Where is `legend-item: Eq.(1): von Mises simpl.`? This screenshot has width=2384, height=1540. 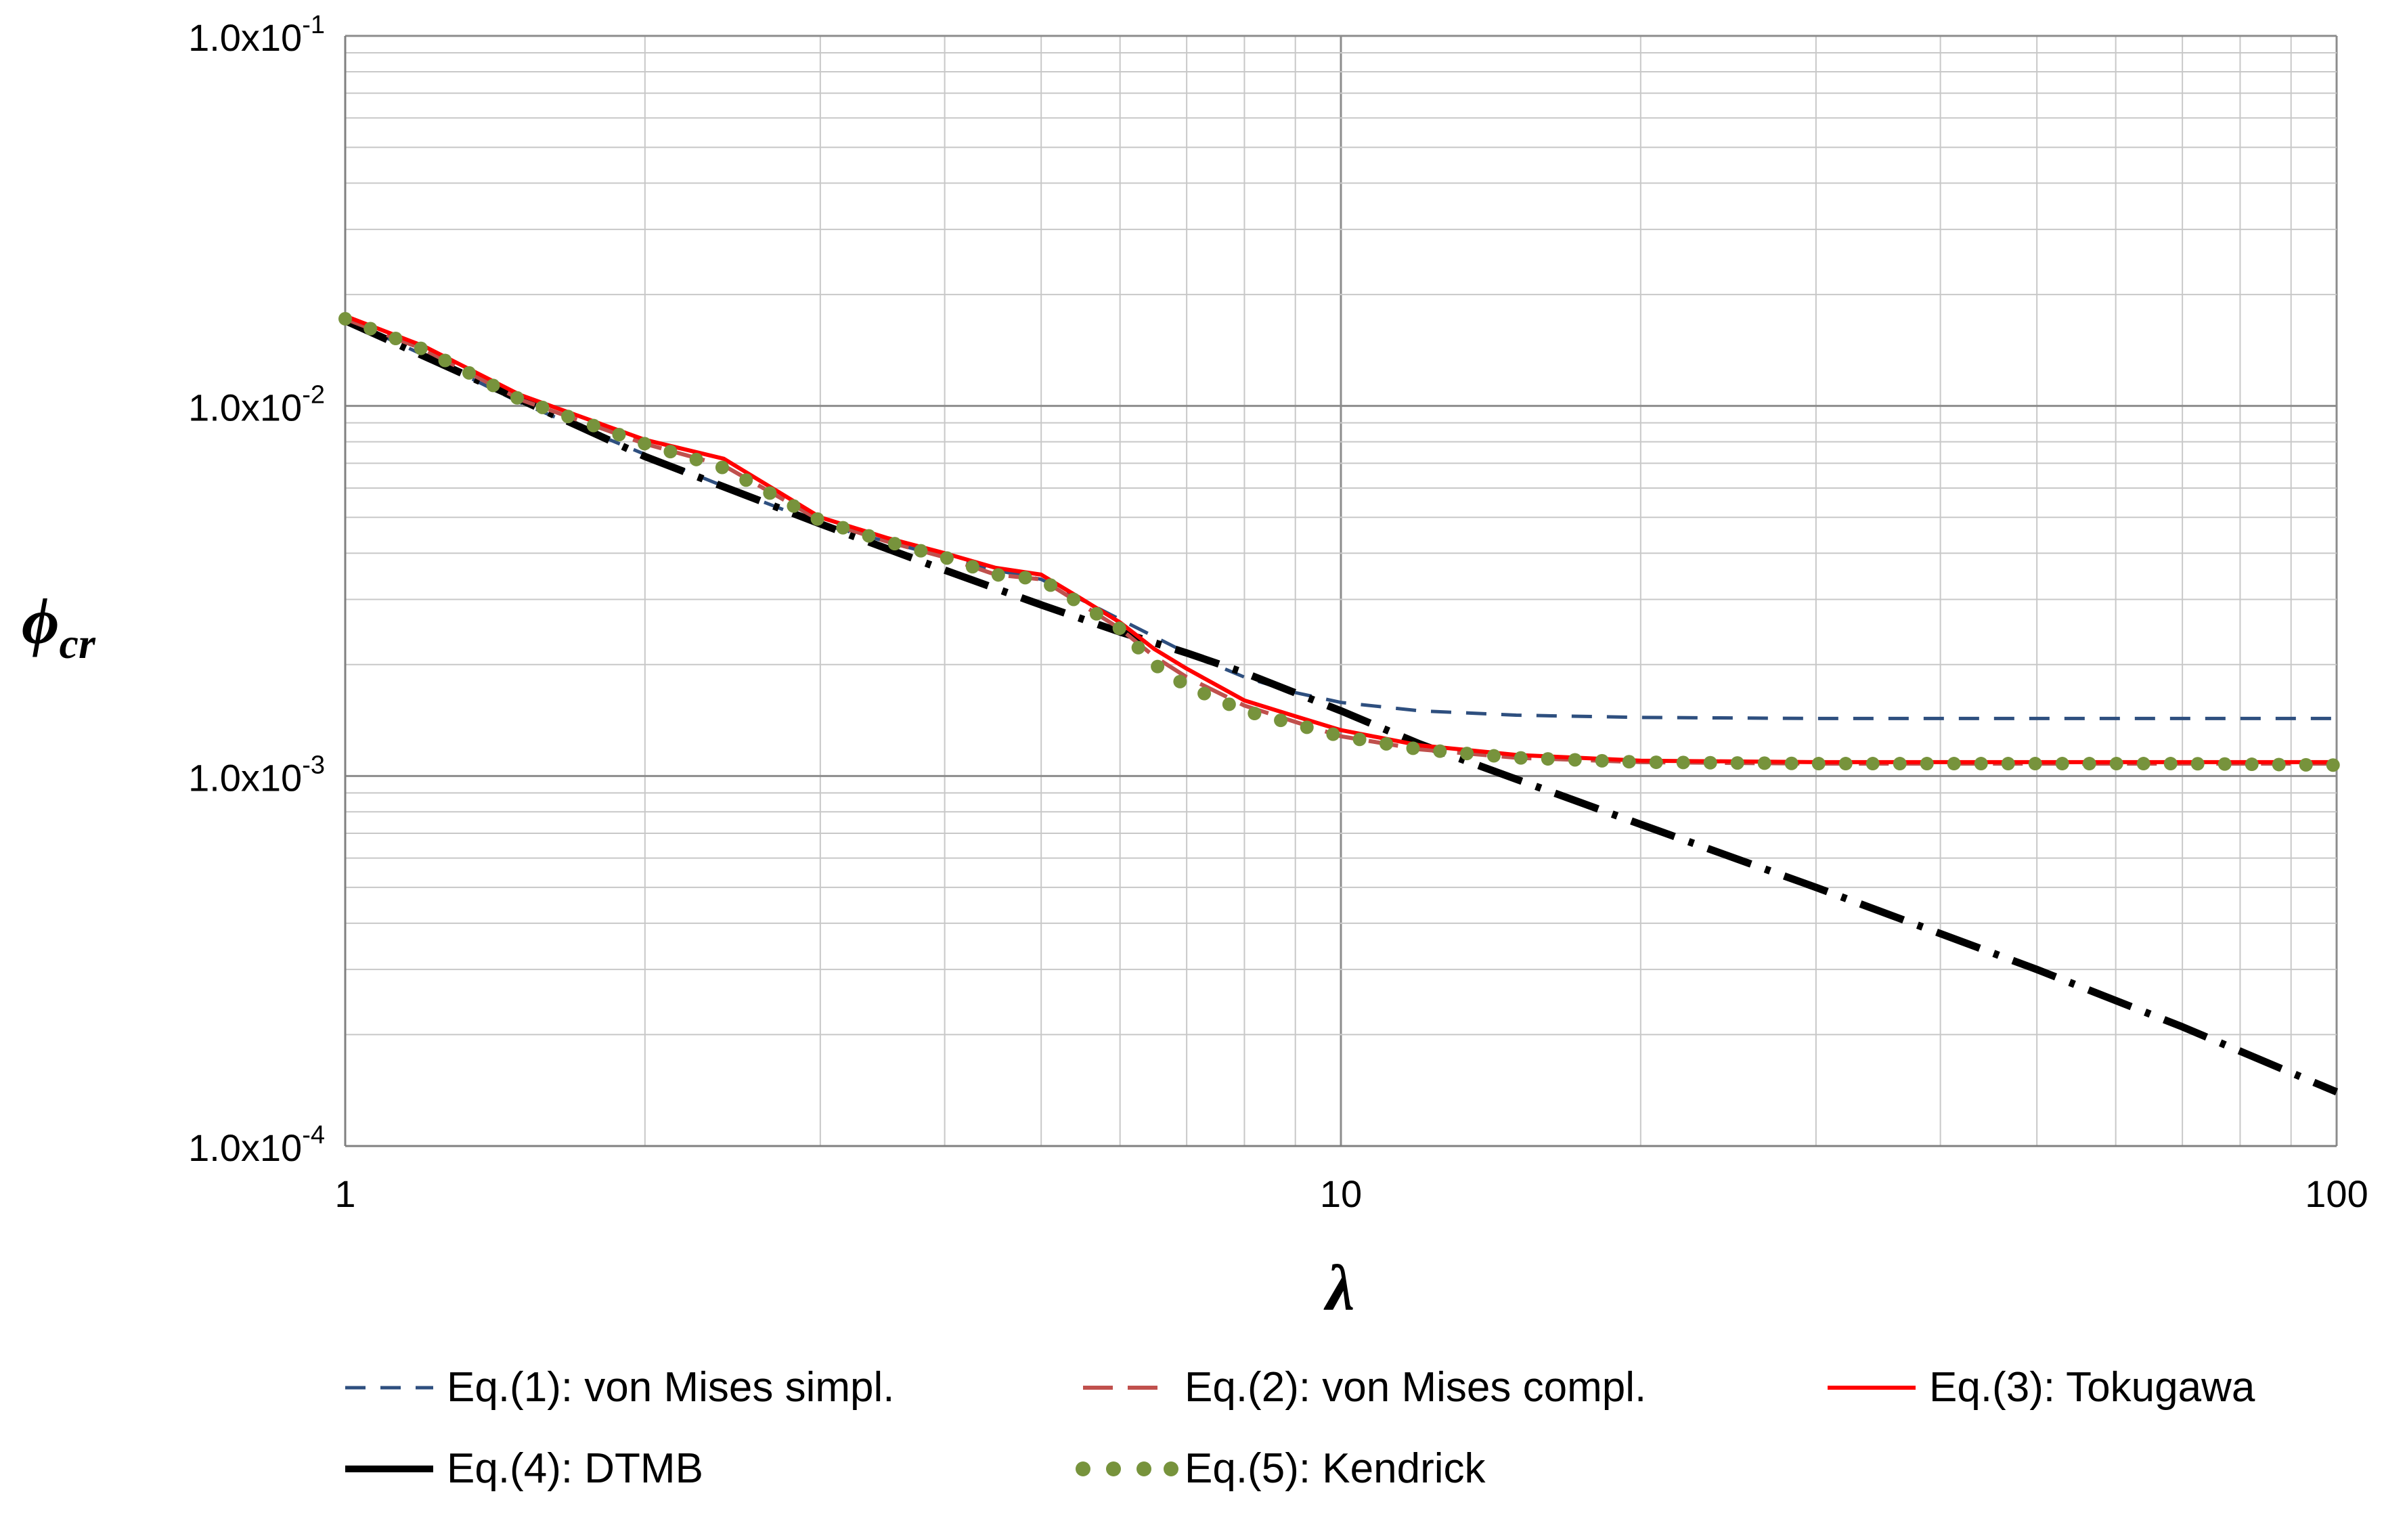
legend-item: Eq.(1): von Mises simpl. is located at coordinates (620, 1387).